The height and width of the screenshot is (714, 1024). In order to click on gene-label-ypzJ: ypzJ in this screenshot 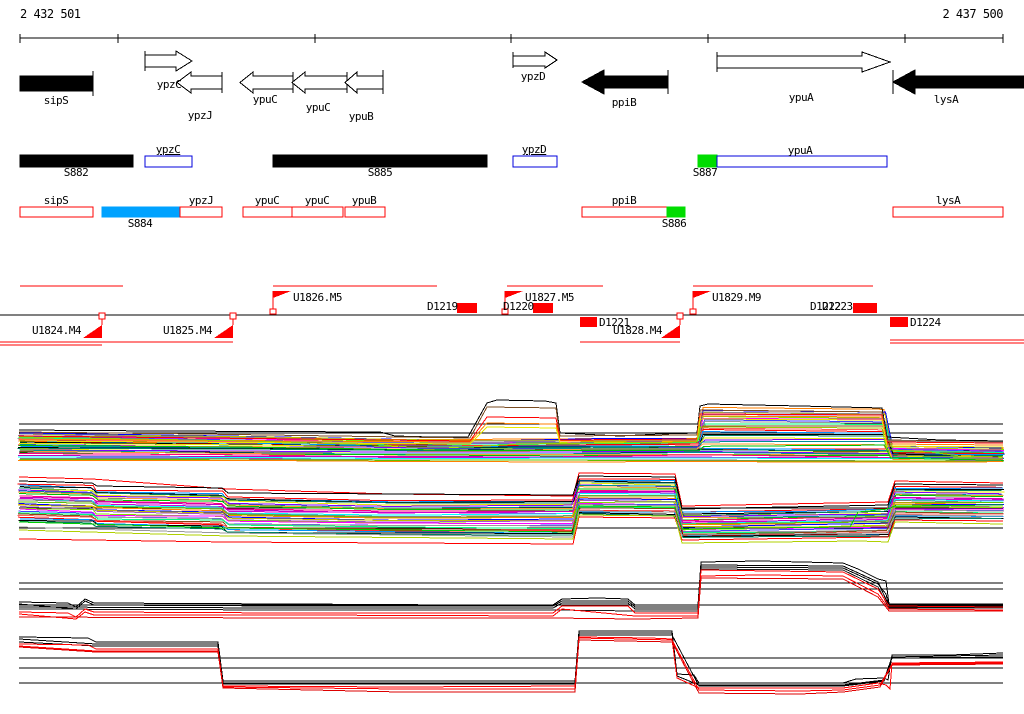, I will do `click(200, 115)`.